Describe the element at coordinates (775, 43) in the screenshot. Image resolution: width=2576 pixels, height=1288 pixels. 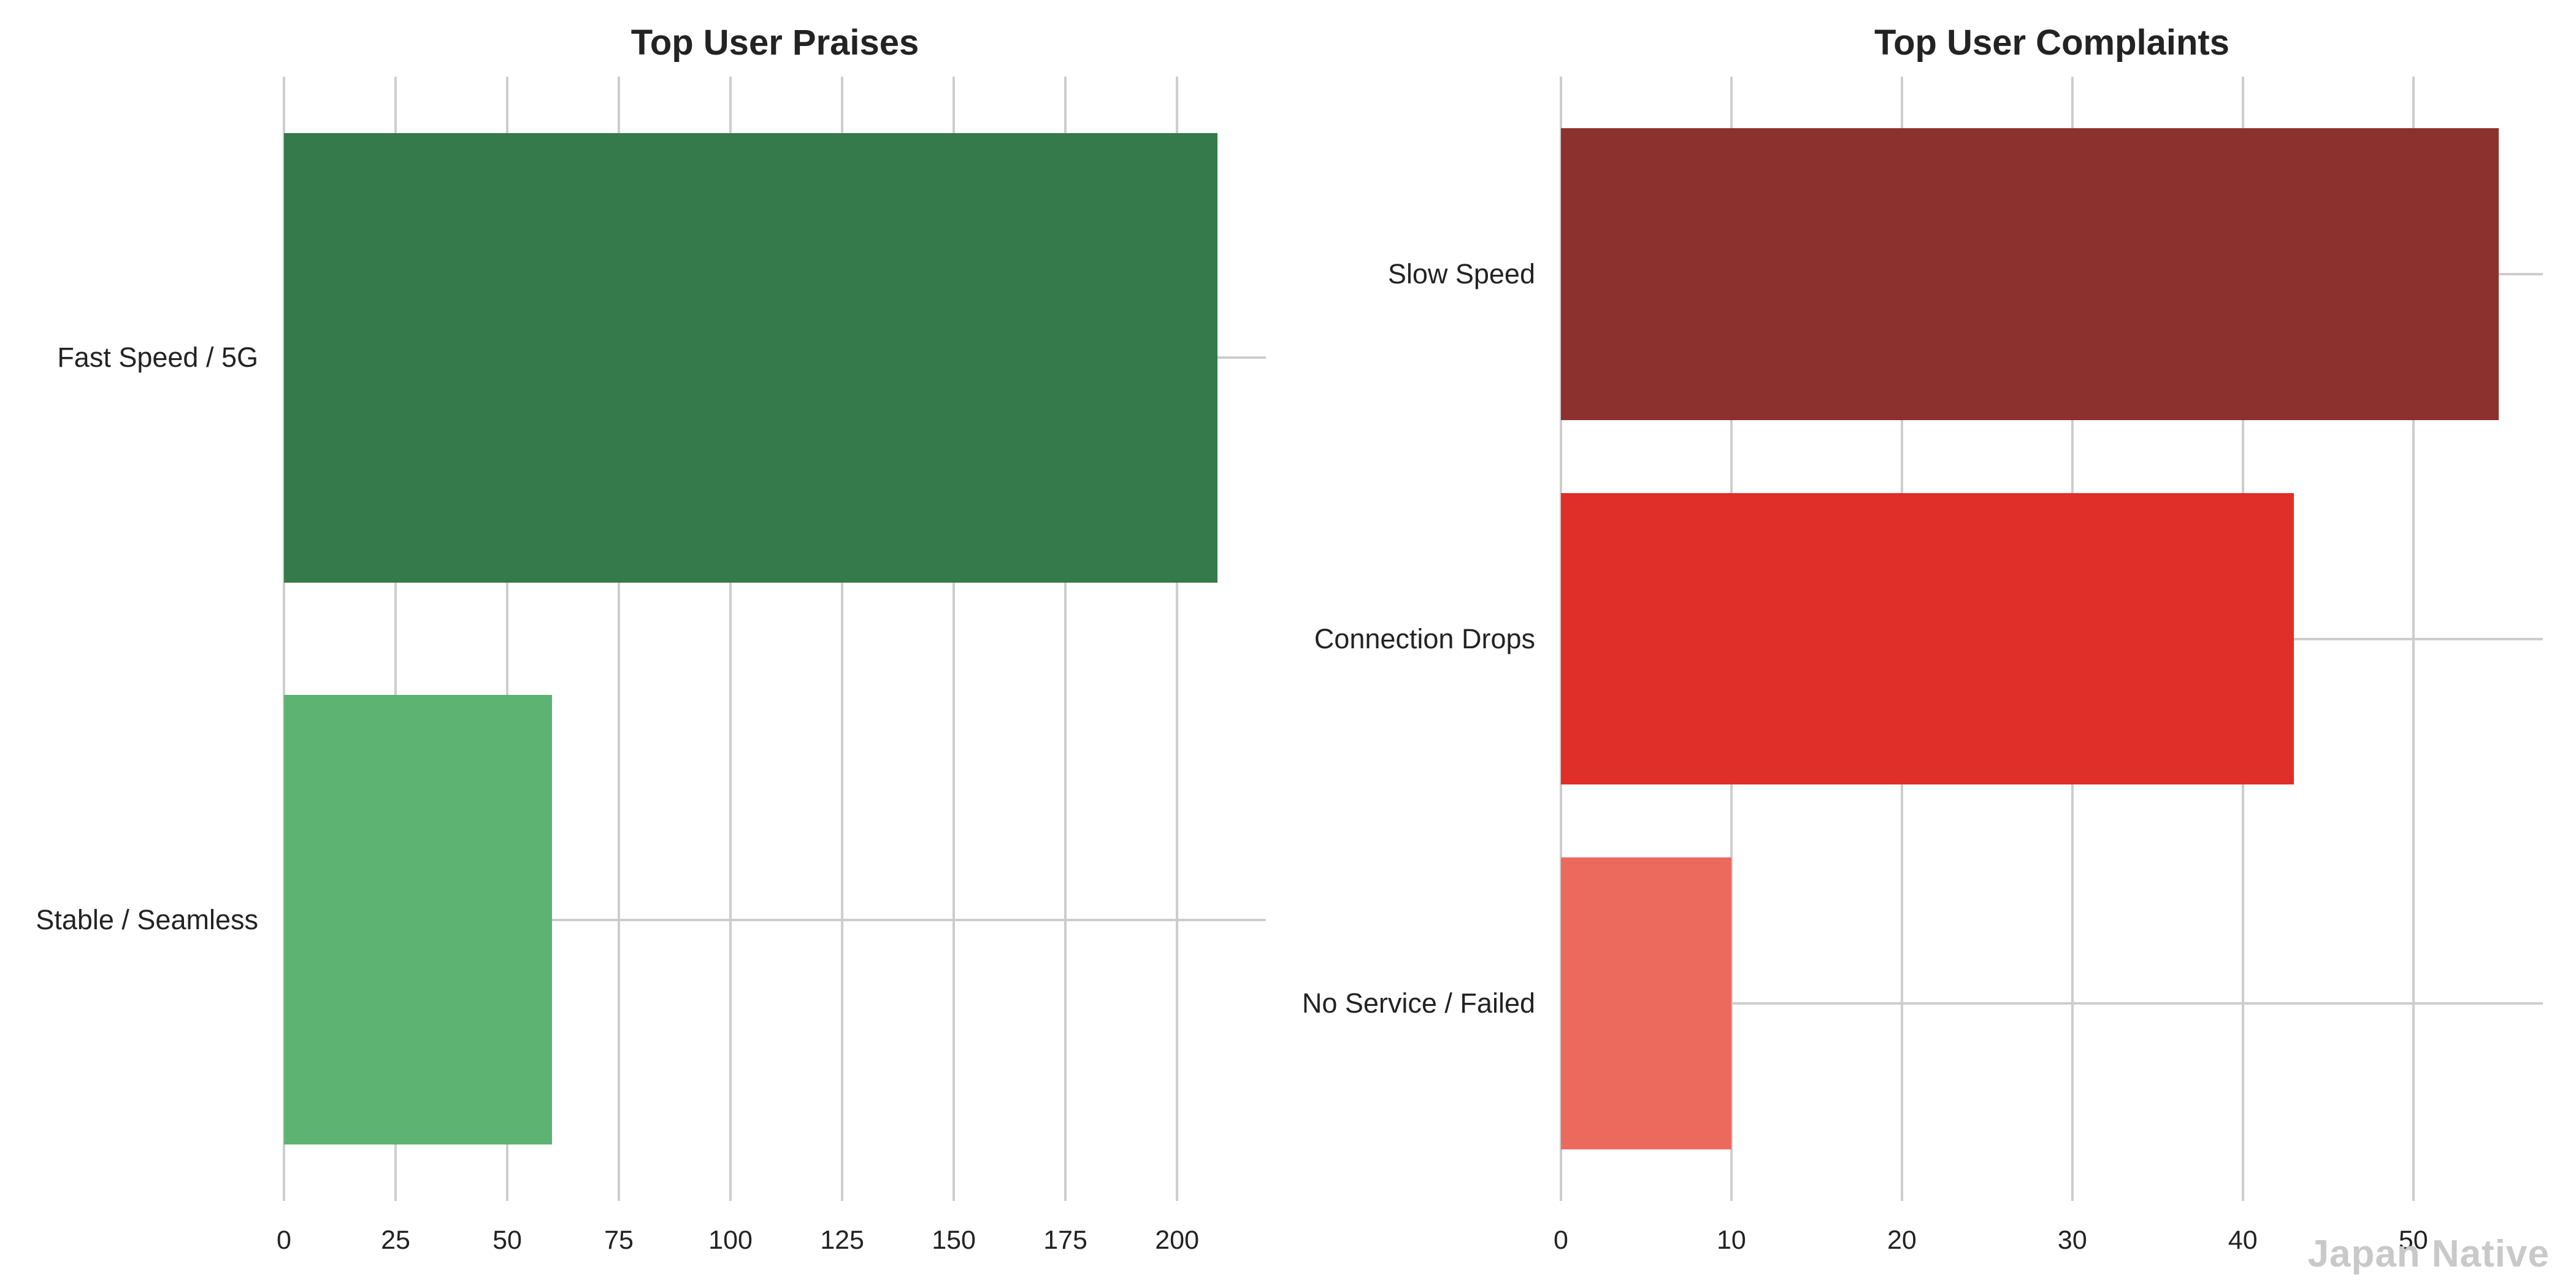
I see `praises-chart-title: Top User Praises` at that location.